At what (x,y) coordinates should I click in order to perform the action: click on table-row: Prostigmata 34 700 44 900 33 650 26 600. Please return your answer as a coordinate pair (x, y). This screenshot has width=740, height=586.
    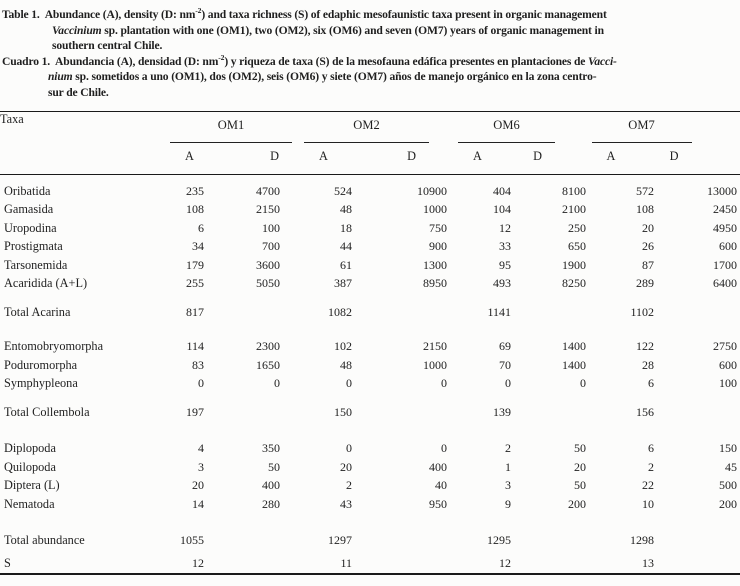
    Looking at the image, I should click on (370, 247).